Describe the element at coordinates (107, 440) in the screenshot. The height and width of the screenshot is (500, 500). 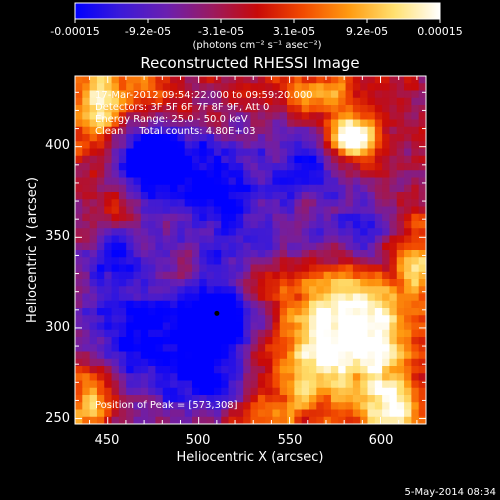
I see `x-tick-450: 450` at that location.